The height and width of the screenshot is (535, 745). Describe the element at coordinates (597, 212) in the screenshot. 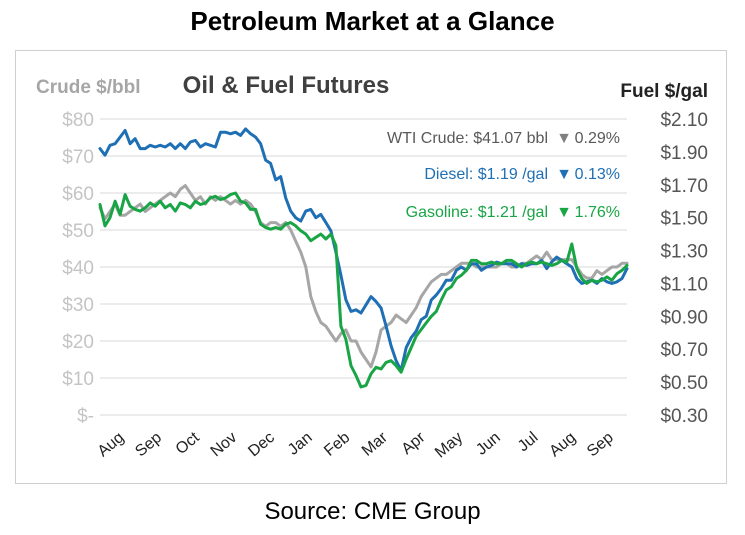

I see `legend-change: 1.76%` at that location.